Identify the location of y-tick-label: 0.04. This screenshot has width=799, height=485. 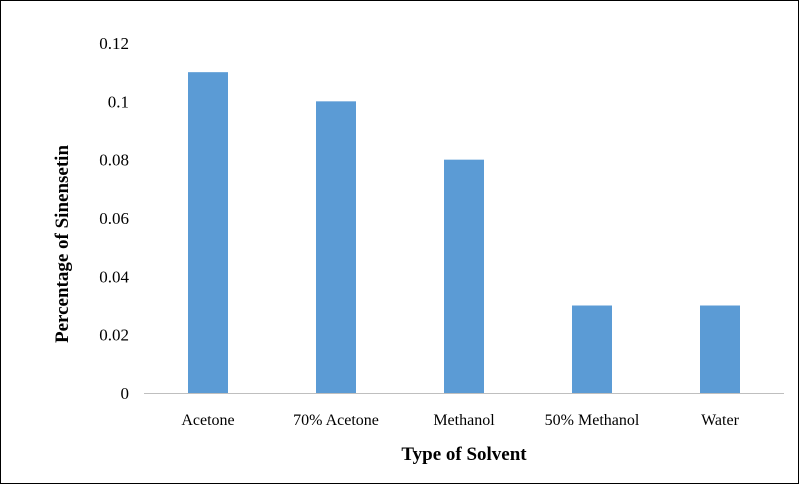
(114, 276).